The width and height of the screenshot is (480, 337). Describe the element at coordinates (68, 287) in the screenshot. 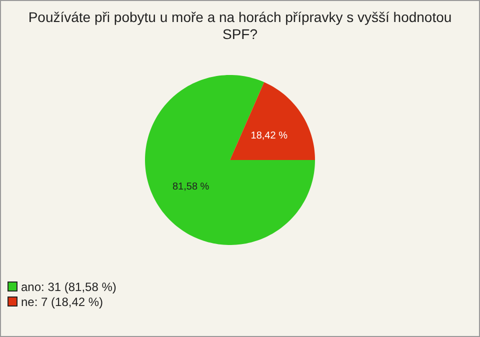

I see `legend-label: ano: 31 (81,58 %)` at that location.